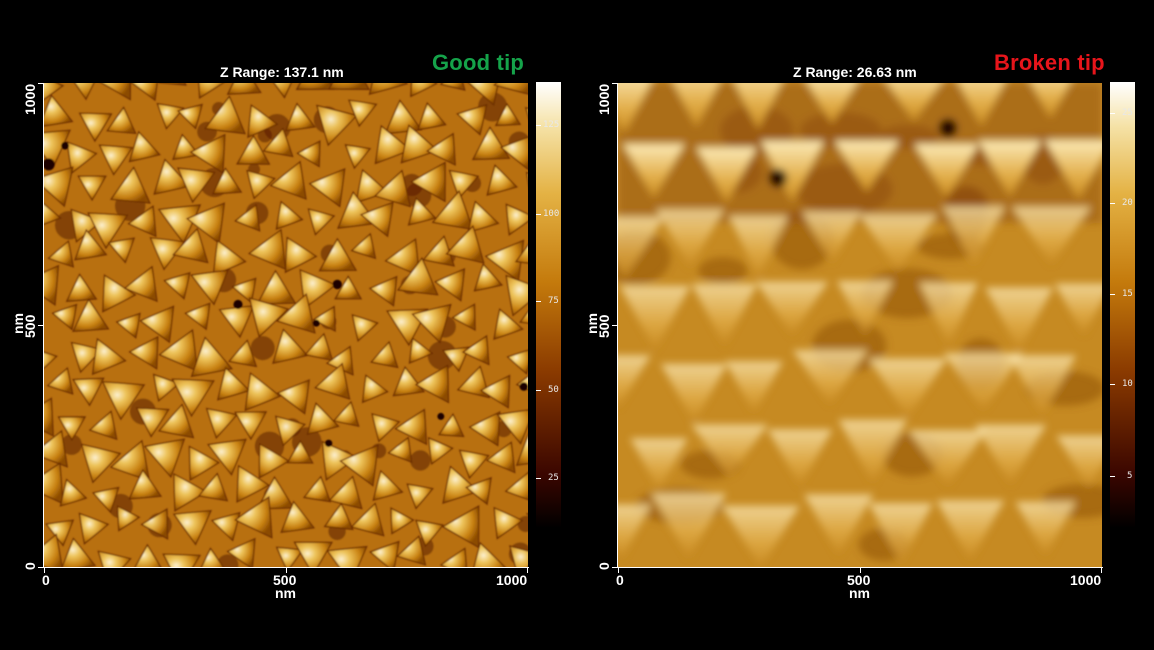 Image resolution: width=1154 pixels, height=650 pixels. What do you see at coordinates (18, 323) in the screenshot?
I see `y-unit-left: nm` at bounding box center [18, 323].